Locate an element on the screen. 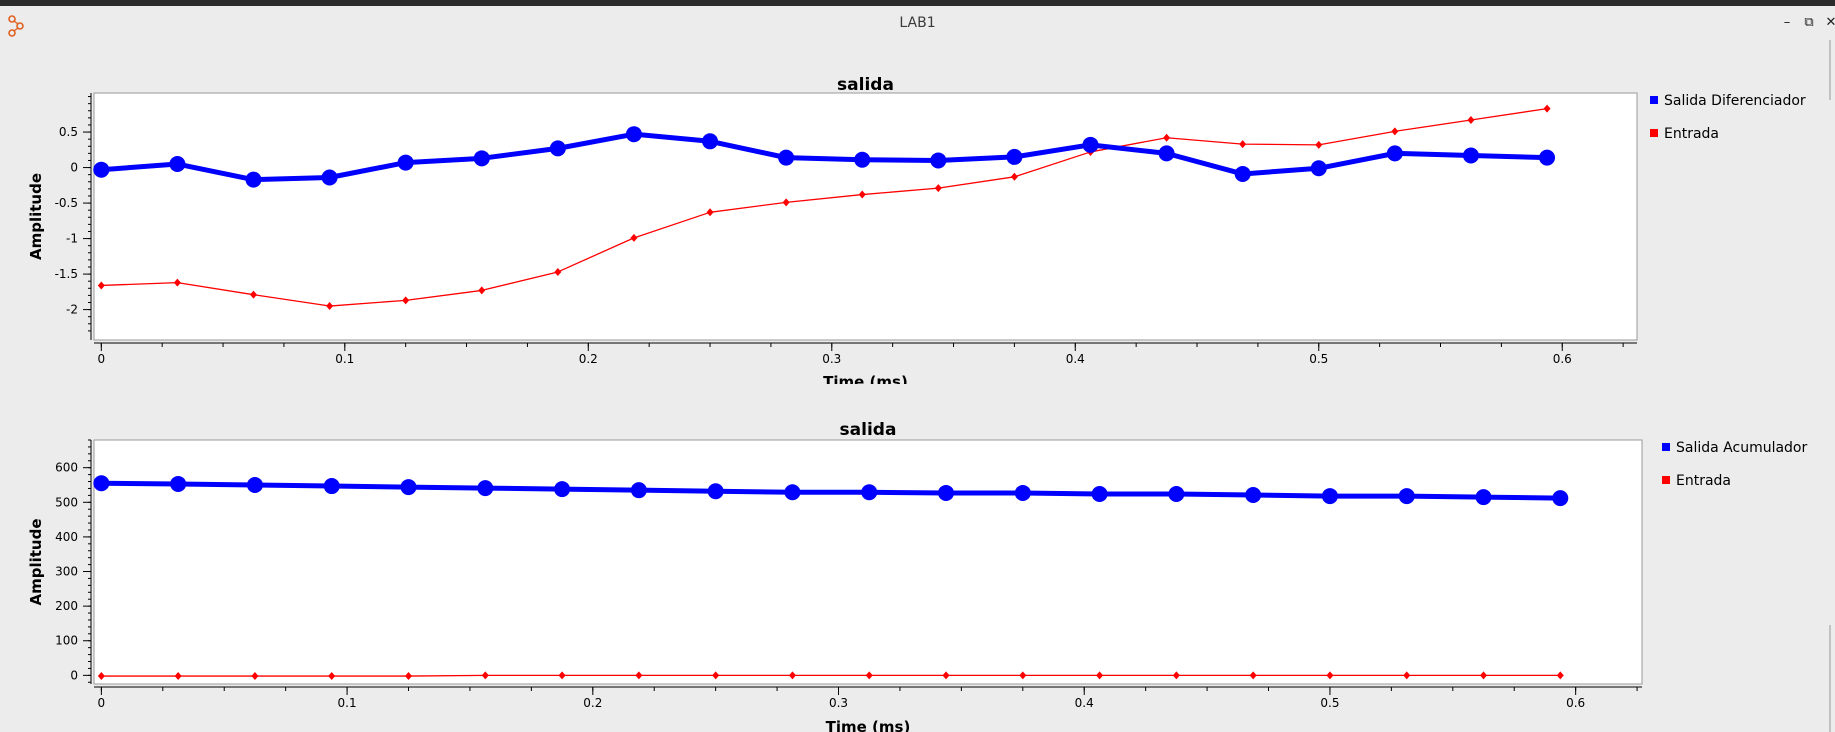  y-tick-label: 400 is located at coordinates (66, 537).